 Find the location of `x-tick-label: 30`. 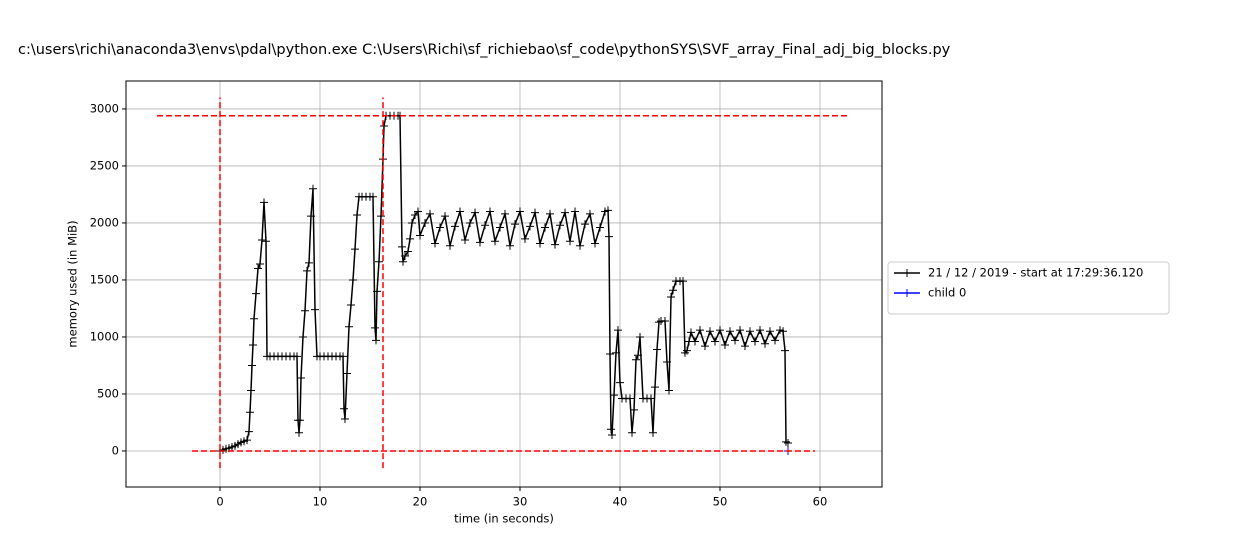

x-tick-label: 30 is located at coordinates (520, 502).